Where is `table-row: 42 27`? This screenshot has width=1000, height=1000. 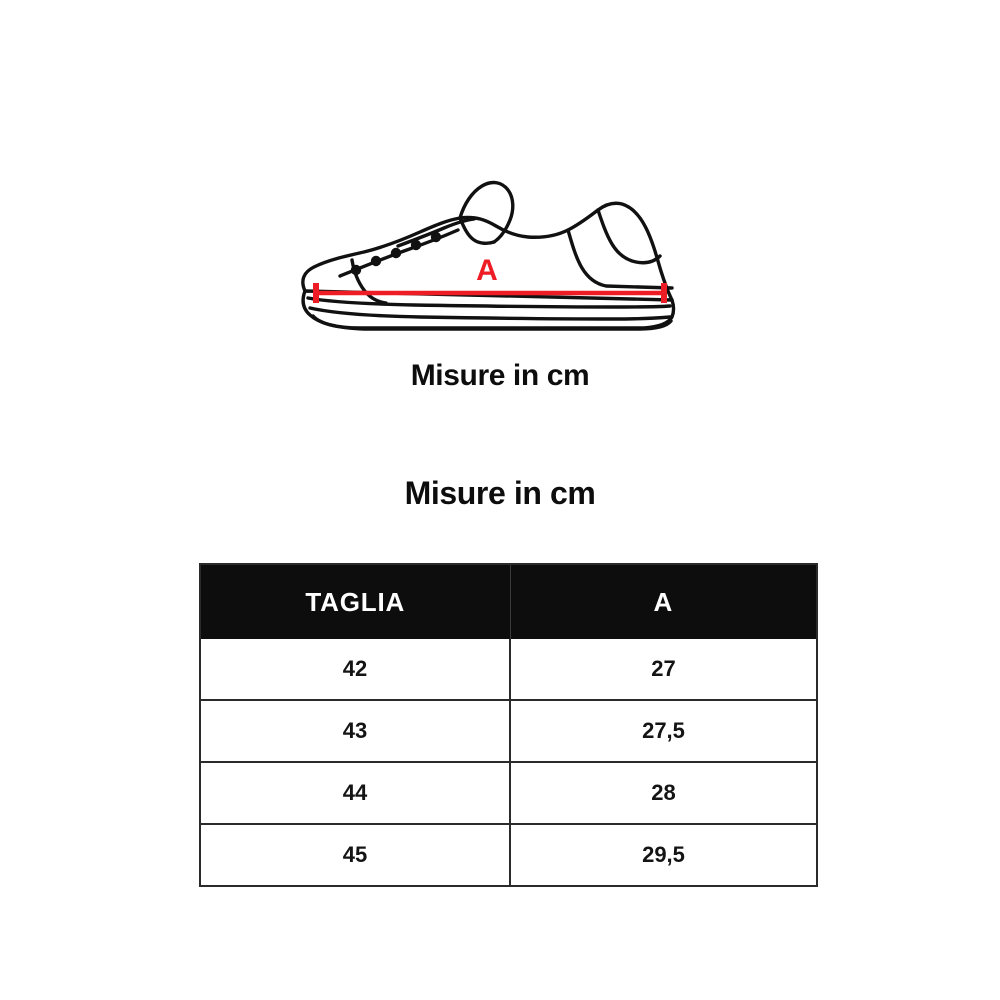 table-row: 42 27 is located at coordinates (508, 670).